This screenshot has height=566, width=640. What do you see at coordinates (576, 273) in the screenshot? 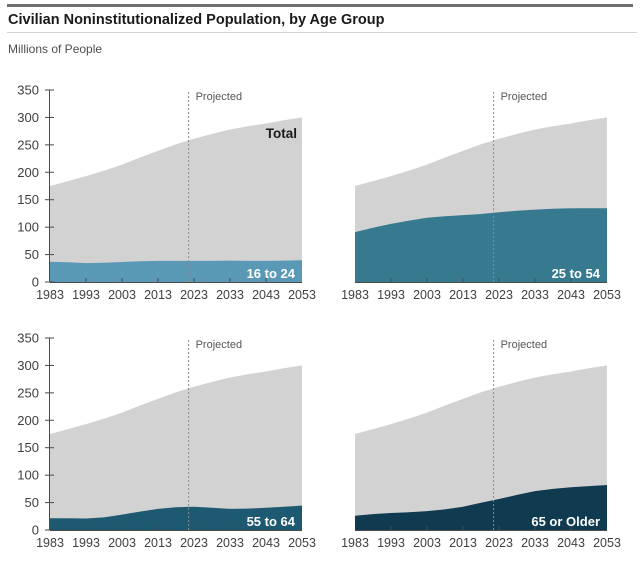
I see `age-group-label: 25 to 54` at bounding box center [576, 273].